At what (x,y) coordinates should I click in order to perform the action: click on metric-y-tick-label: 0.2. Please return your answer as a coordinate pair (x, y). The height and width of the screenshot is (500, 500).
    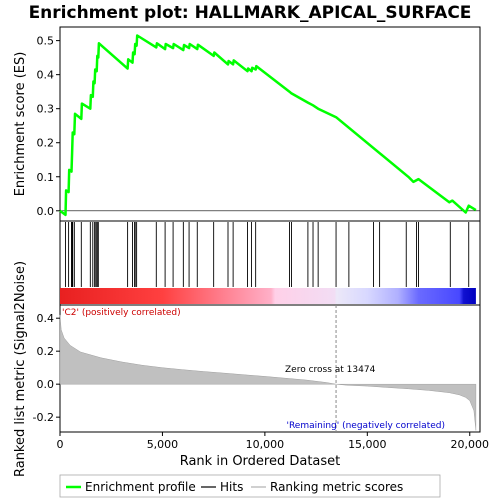
    Looking at the image, I should click on (46, 351).